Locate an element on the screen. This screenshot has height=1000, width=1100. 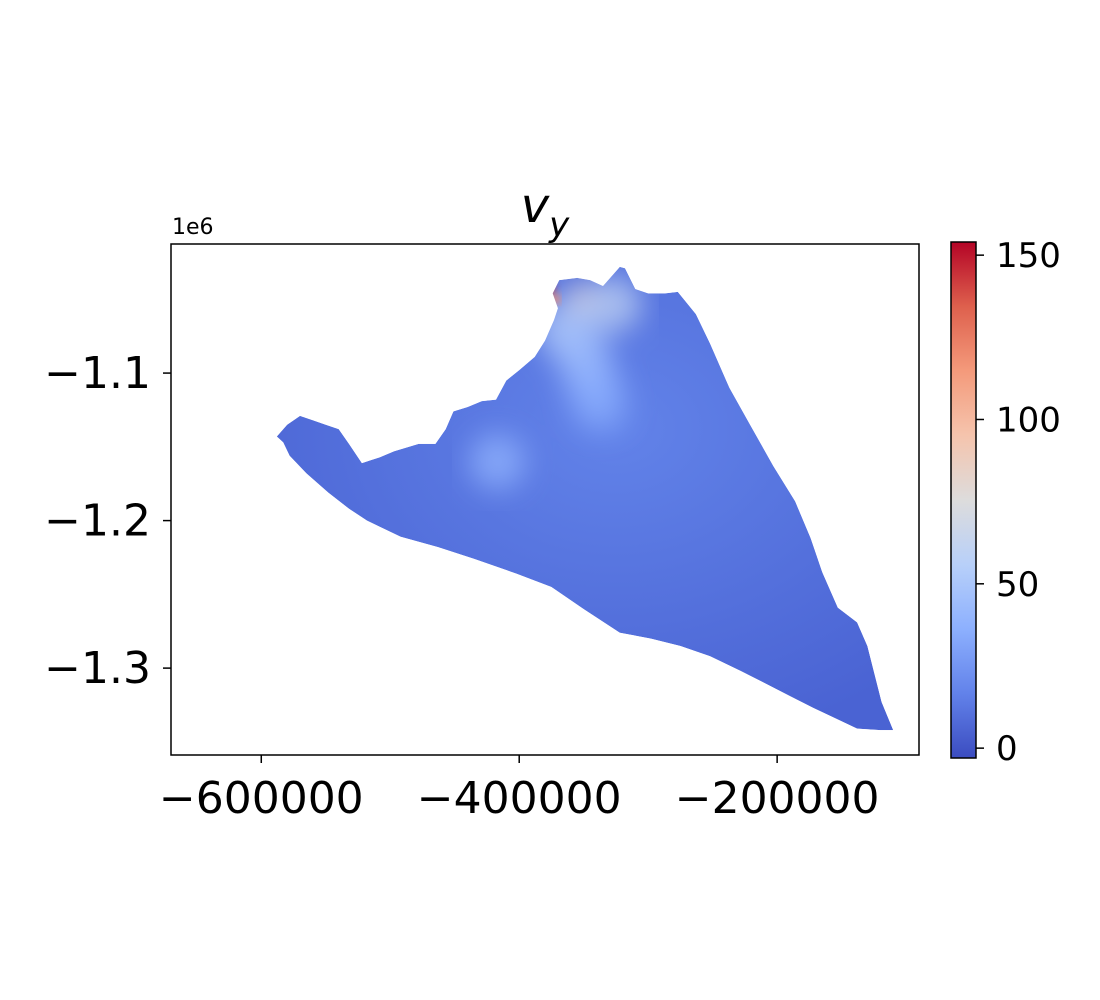
y-tick-label-2: −1.3 is located at coordinates (97, 668).